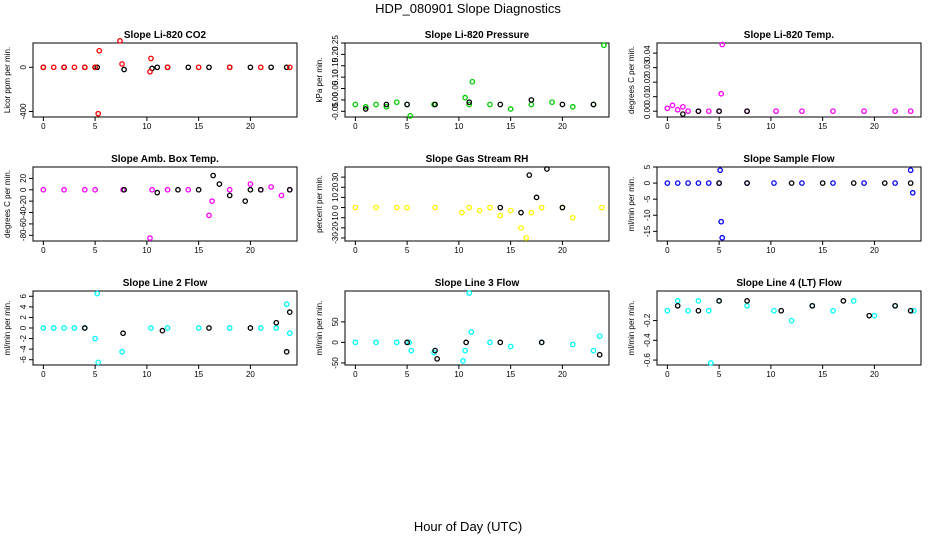 Image resolution: width=936 pixels, height=540 pixels. Describe the element at coordinates (23, 296) in the screenshot. I see `y-tick-label: 6` at that location.